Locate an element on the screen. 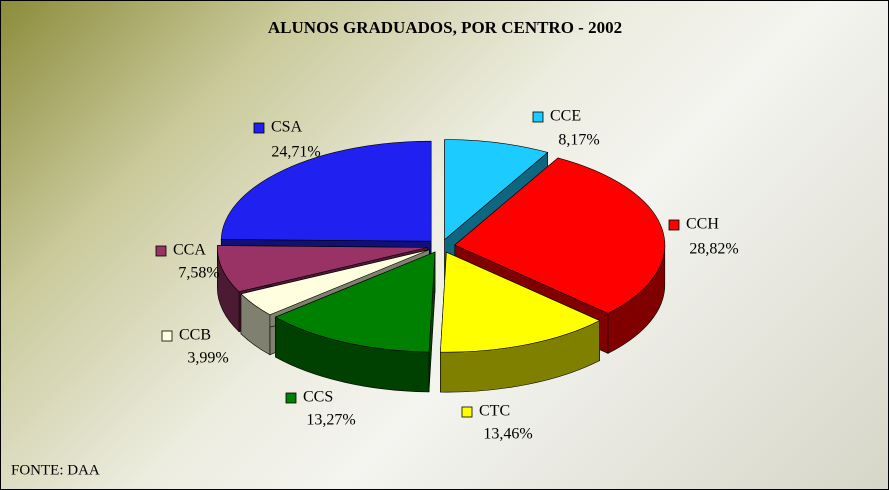 Image resolution: width=889 pixels, height=490 pixels. value-label: 13,27% is located at coordinates (330, 420).